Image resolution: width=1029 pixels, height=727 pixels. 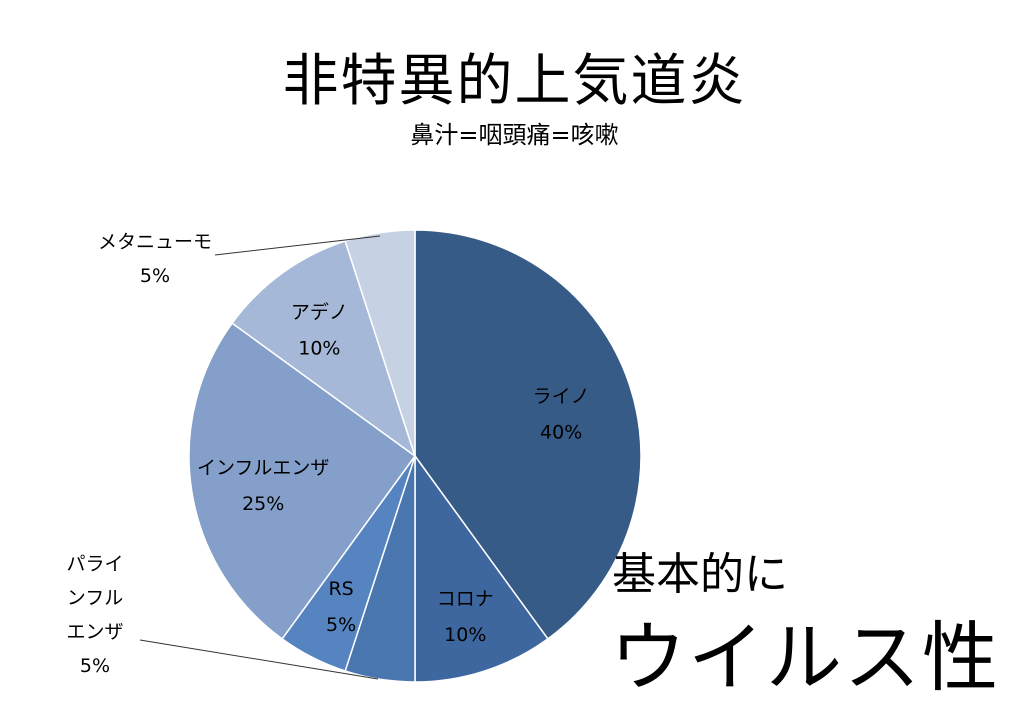 What do you see at coordinates (805, 657) in the screenshot?
I see `callout-text-line2: ウイルス性` at bounding box center [805, 657].